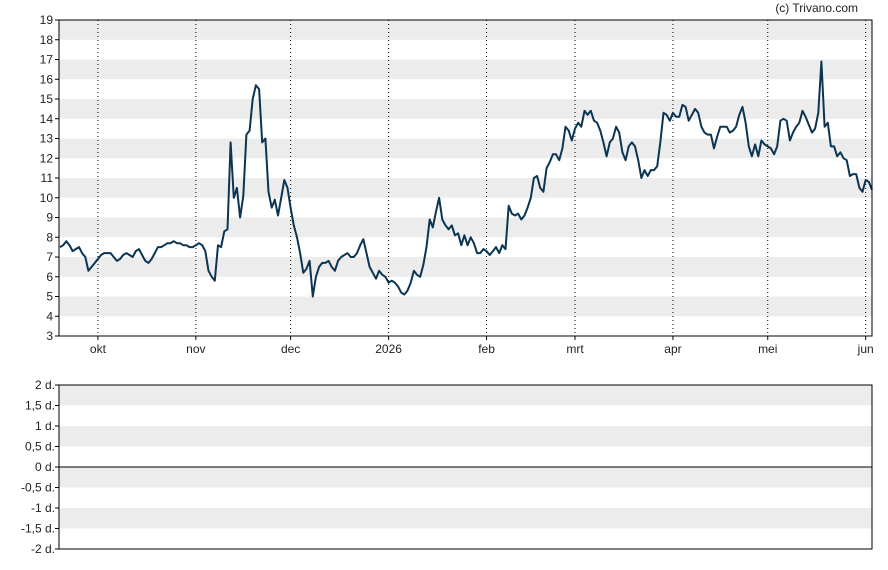 The width and height of the screenshot is (888, 570). I want to click on y-tick-label: 1 d., so click(45, 426).